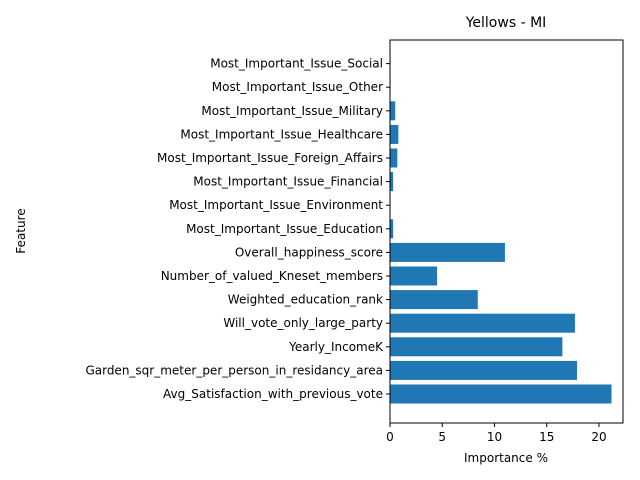 The height and width of the screenshot is (480, 640). Describe the element at coordinates (390, 437) in the screenshot. I see `x-tick-label: 0` at that location.